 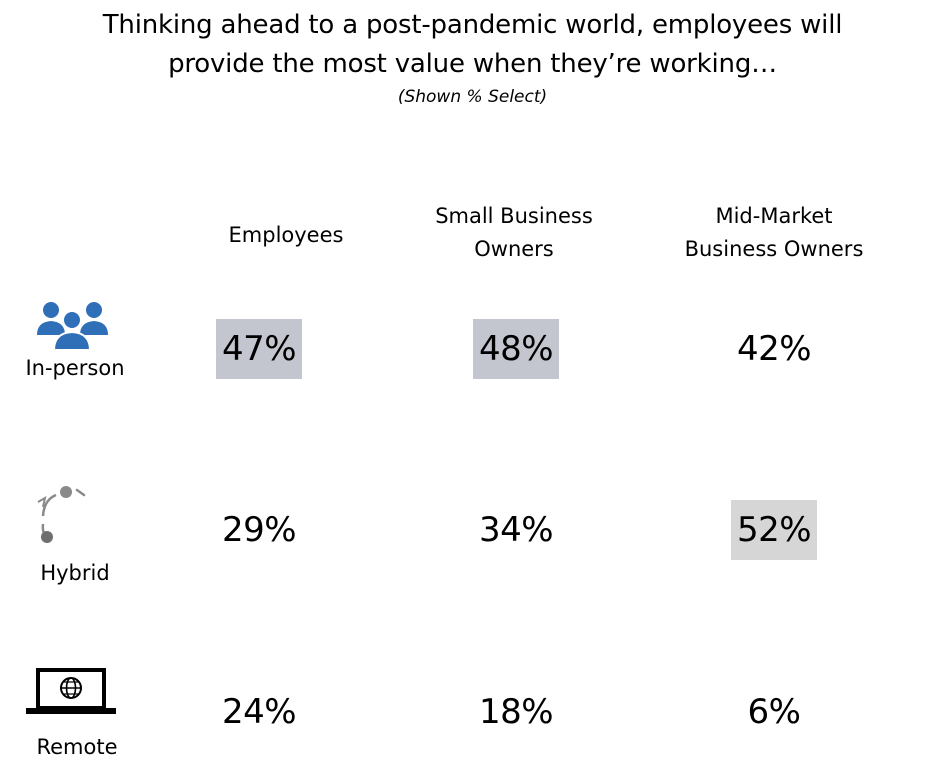 What do you see at coordinates (516, 349) in the screenshot?
I see `value-cell-in-person-small-business: 48%` at bounding box center [516, 349].